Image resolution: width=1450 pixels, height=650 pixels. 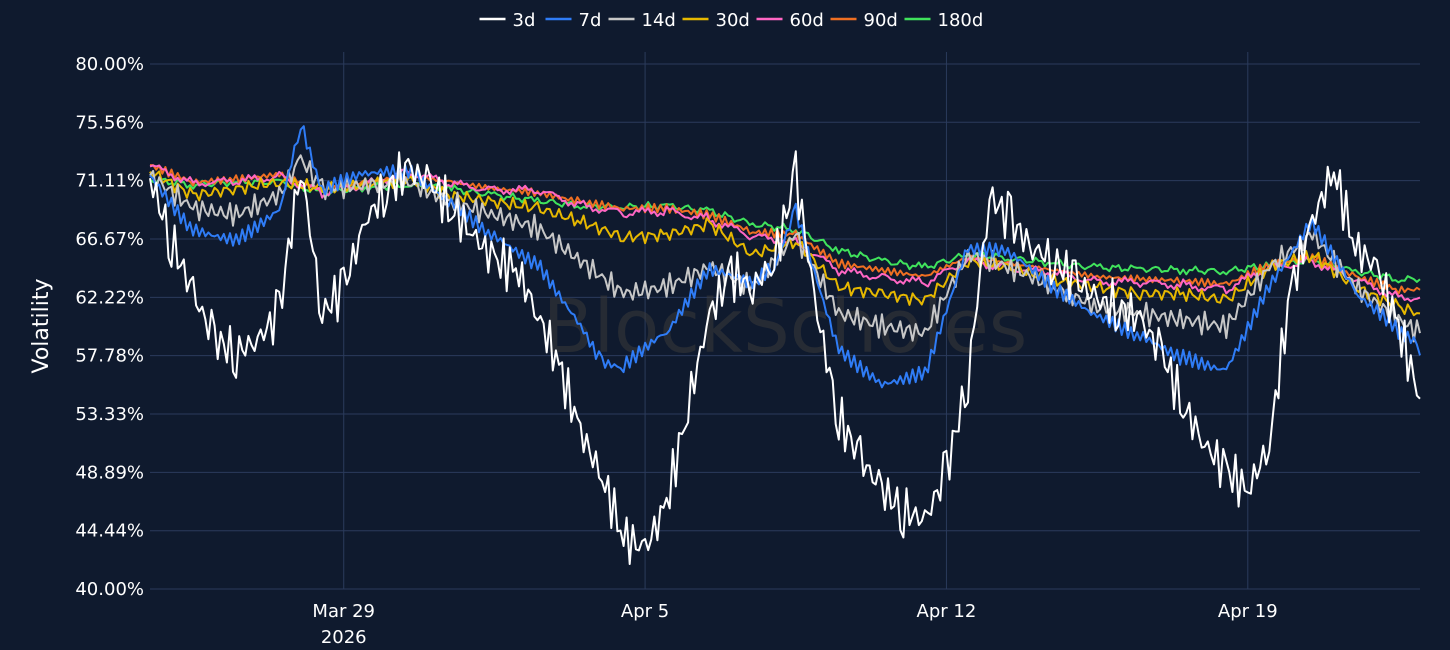 What do you see at coordinates (590, 20) in the screenshot?
I see `legend-label: 7d` at bounding box center [590, 20].